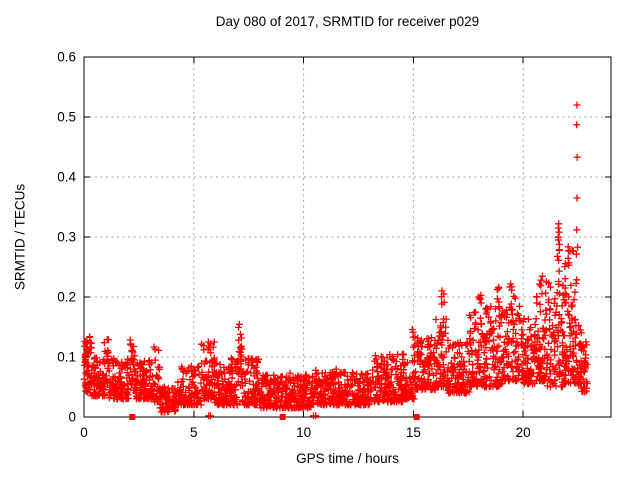 The image size is (640, 480). I want to click on x-tick-label: 15, so click(413, 432).